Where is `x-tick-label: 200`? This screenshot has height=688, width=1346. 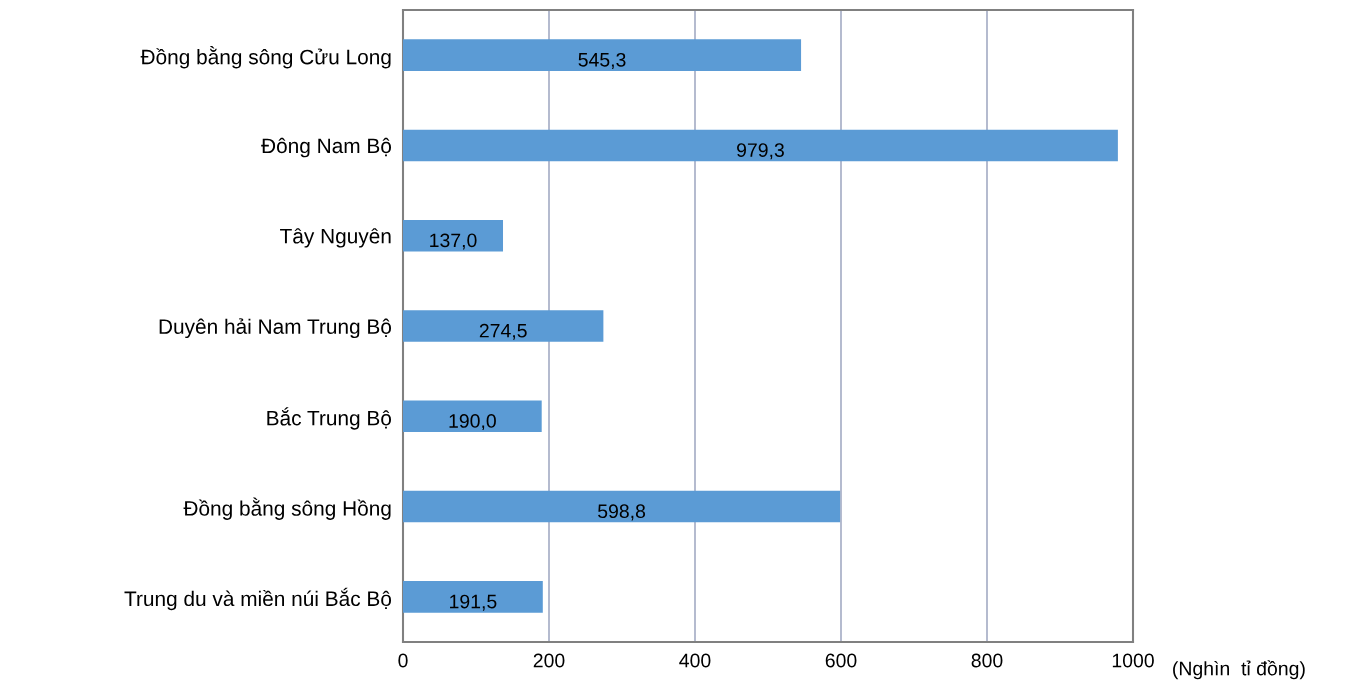
x-tick-label: 200 is located at coordinates (549, 660).